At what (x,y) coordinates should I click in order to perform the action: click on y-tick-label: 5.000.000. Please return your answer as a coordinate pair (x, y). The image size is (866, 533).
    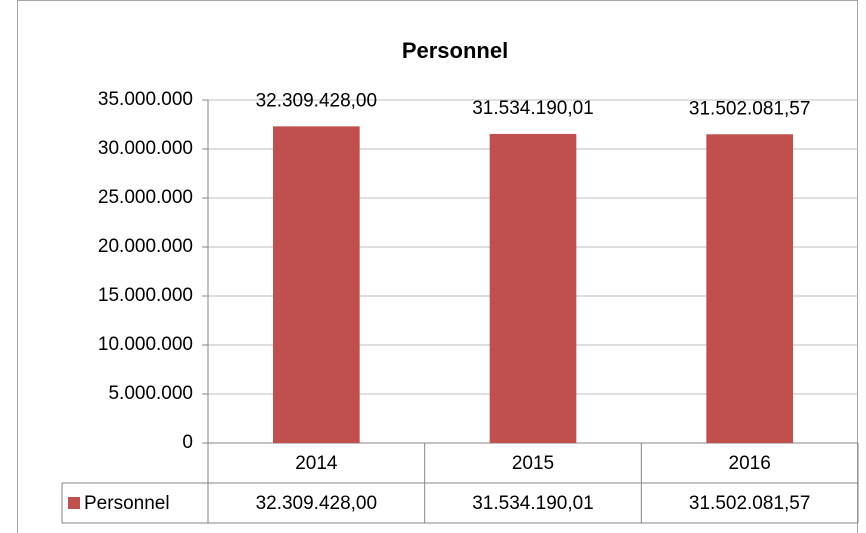
    Looking at the image, I should click on (150, 393).